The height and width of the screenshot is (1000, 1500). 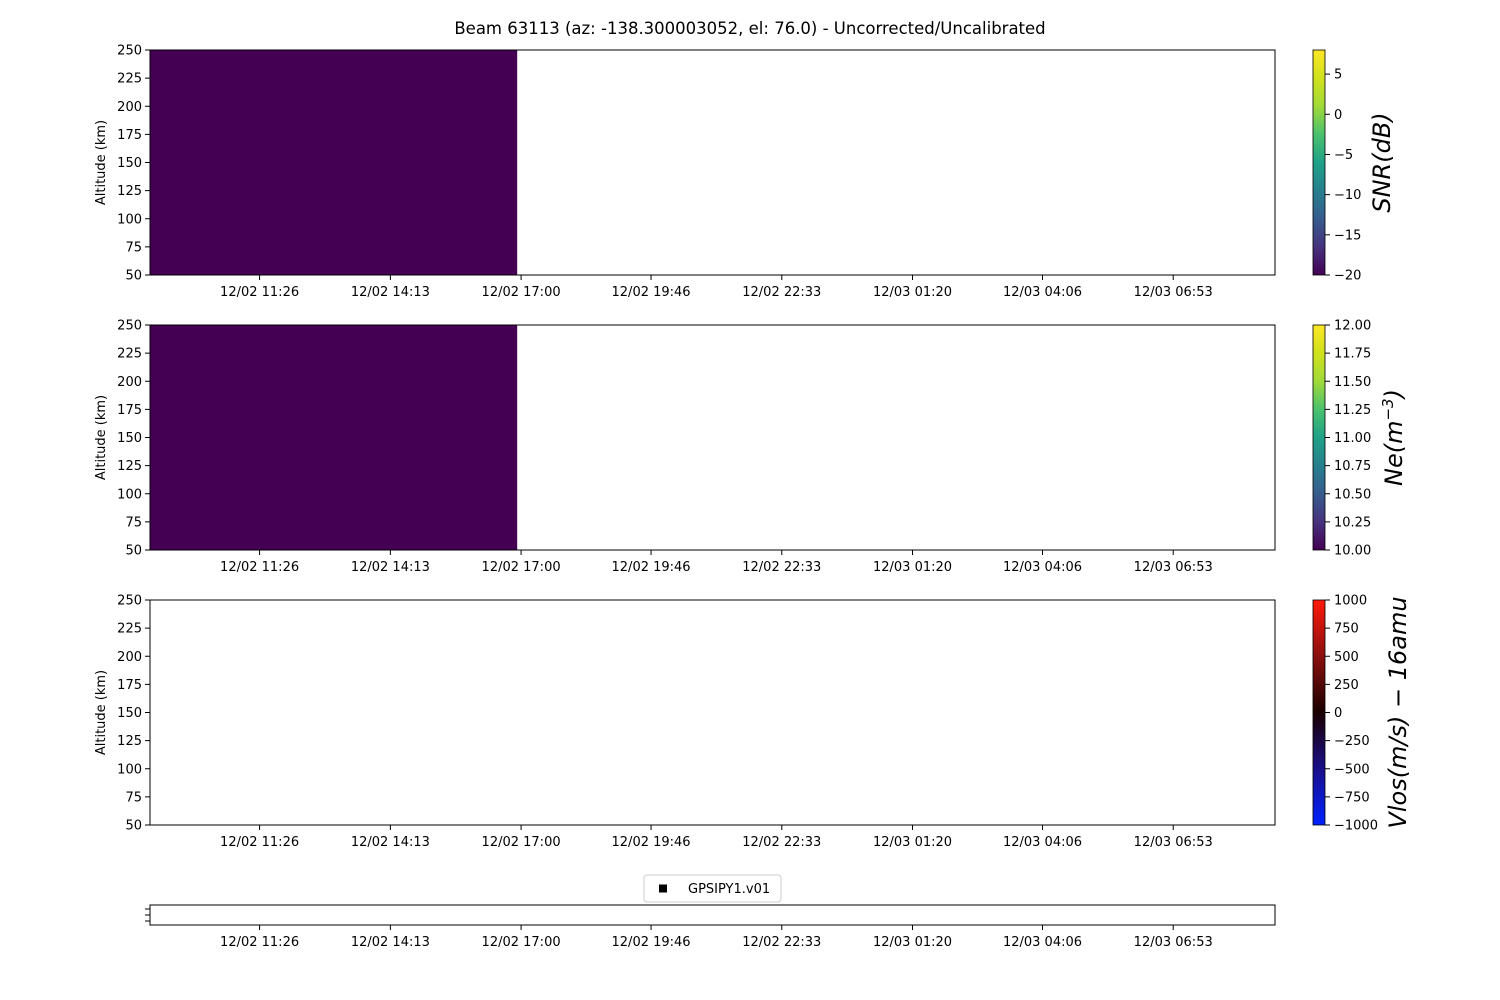 I want to click on colorbar-tick-label: 10.25, so click(x=1352, y=522).